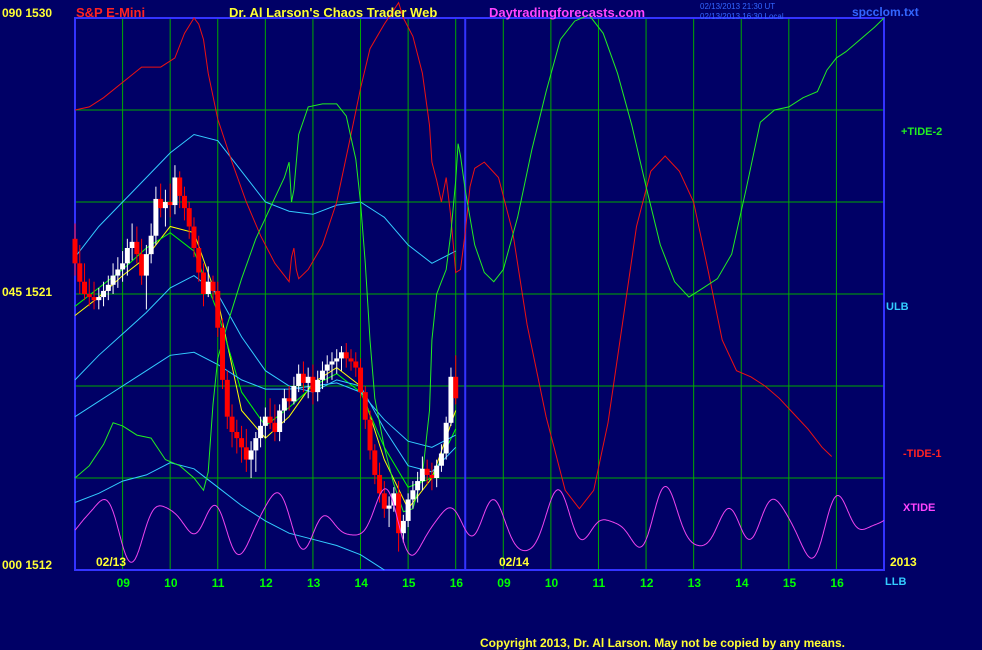  What do you see at coordinates (647, 583) in the screenshot?
I see `x-tick-day2: 12` at bounding box center [647, 583].